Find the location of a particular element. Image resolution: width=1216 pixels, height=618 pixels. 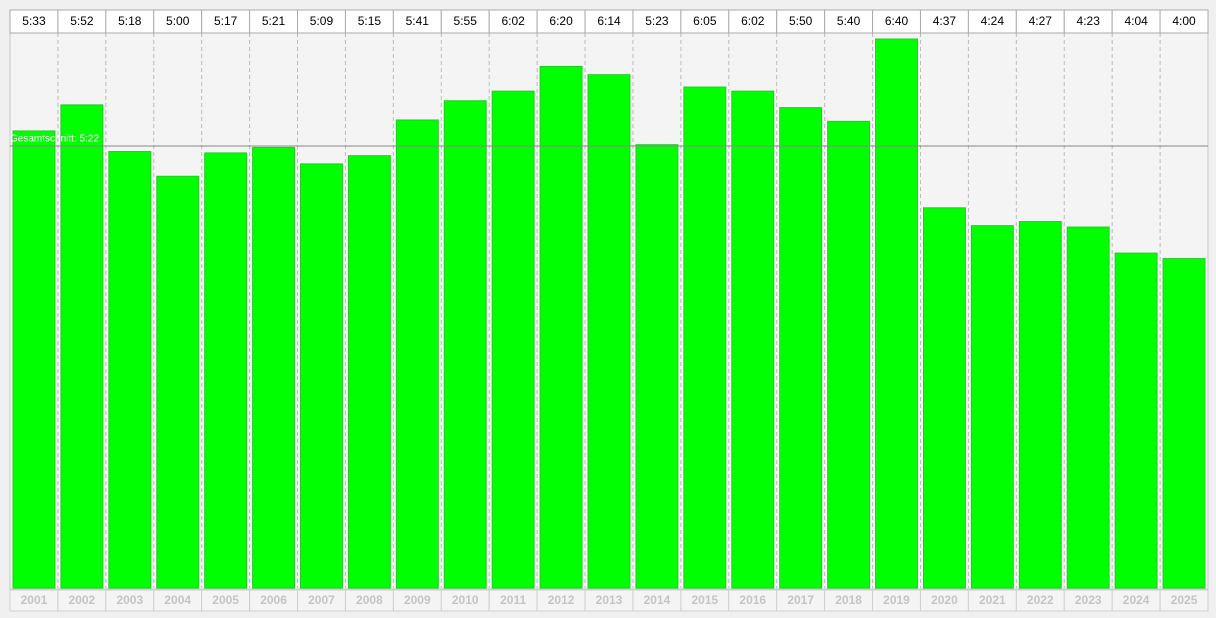

year-label: 2012 is located at coordinates (561, 600).